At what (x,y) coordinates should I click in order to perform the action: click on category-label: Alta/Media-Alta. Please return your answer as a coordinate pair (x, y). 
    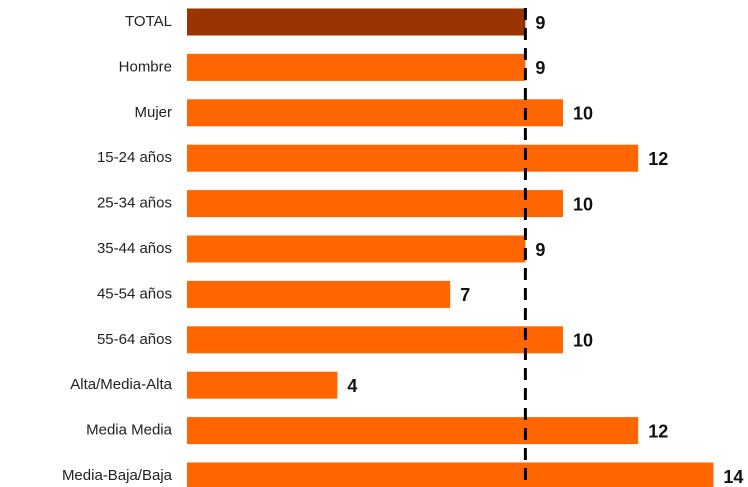
    Looking at the image, I should click on (121, 384).